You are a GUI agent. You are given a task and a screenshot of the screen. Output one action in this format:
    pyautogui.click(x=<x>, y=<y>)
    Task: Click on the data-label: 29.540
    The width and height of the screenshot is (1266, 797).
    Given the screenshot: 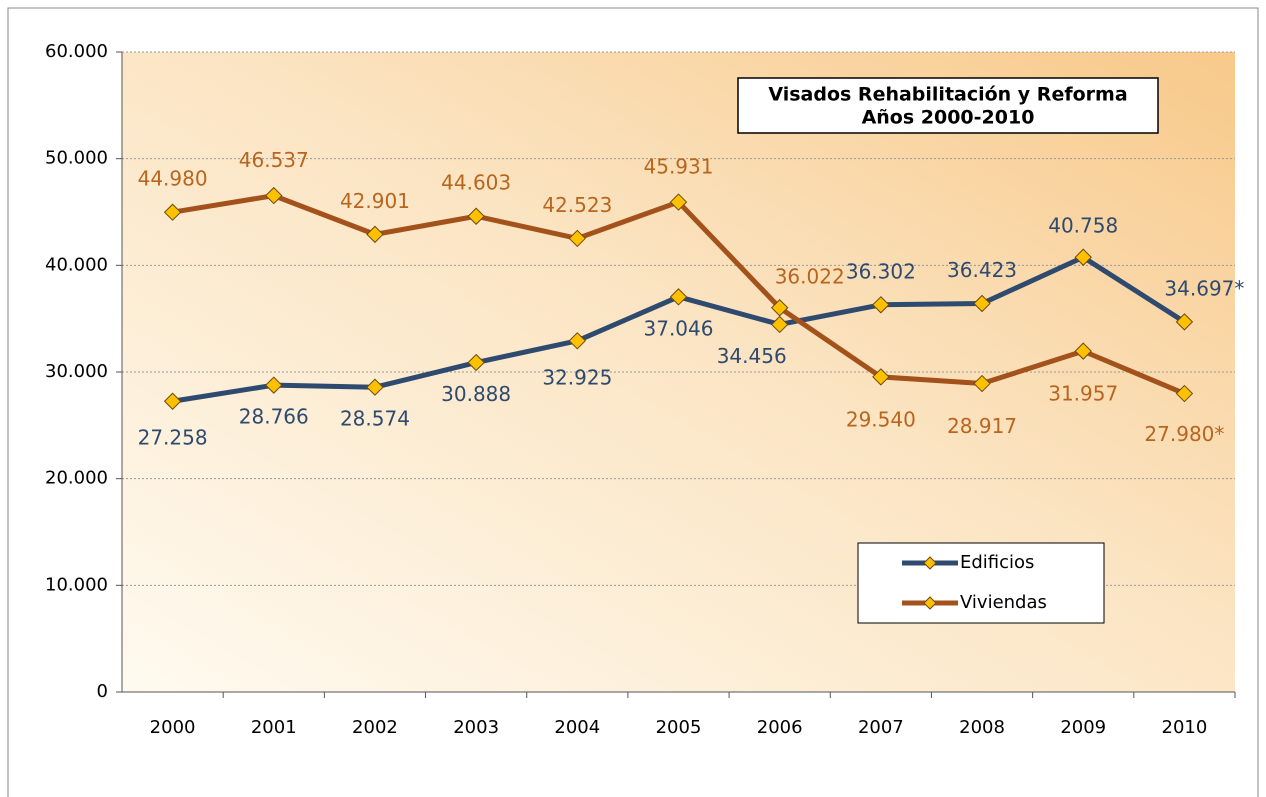 What is the action you would take?
    pyautogui.click(x=881, y=419)
    